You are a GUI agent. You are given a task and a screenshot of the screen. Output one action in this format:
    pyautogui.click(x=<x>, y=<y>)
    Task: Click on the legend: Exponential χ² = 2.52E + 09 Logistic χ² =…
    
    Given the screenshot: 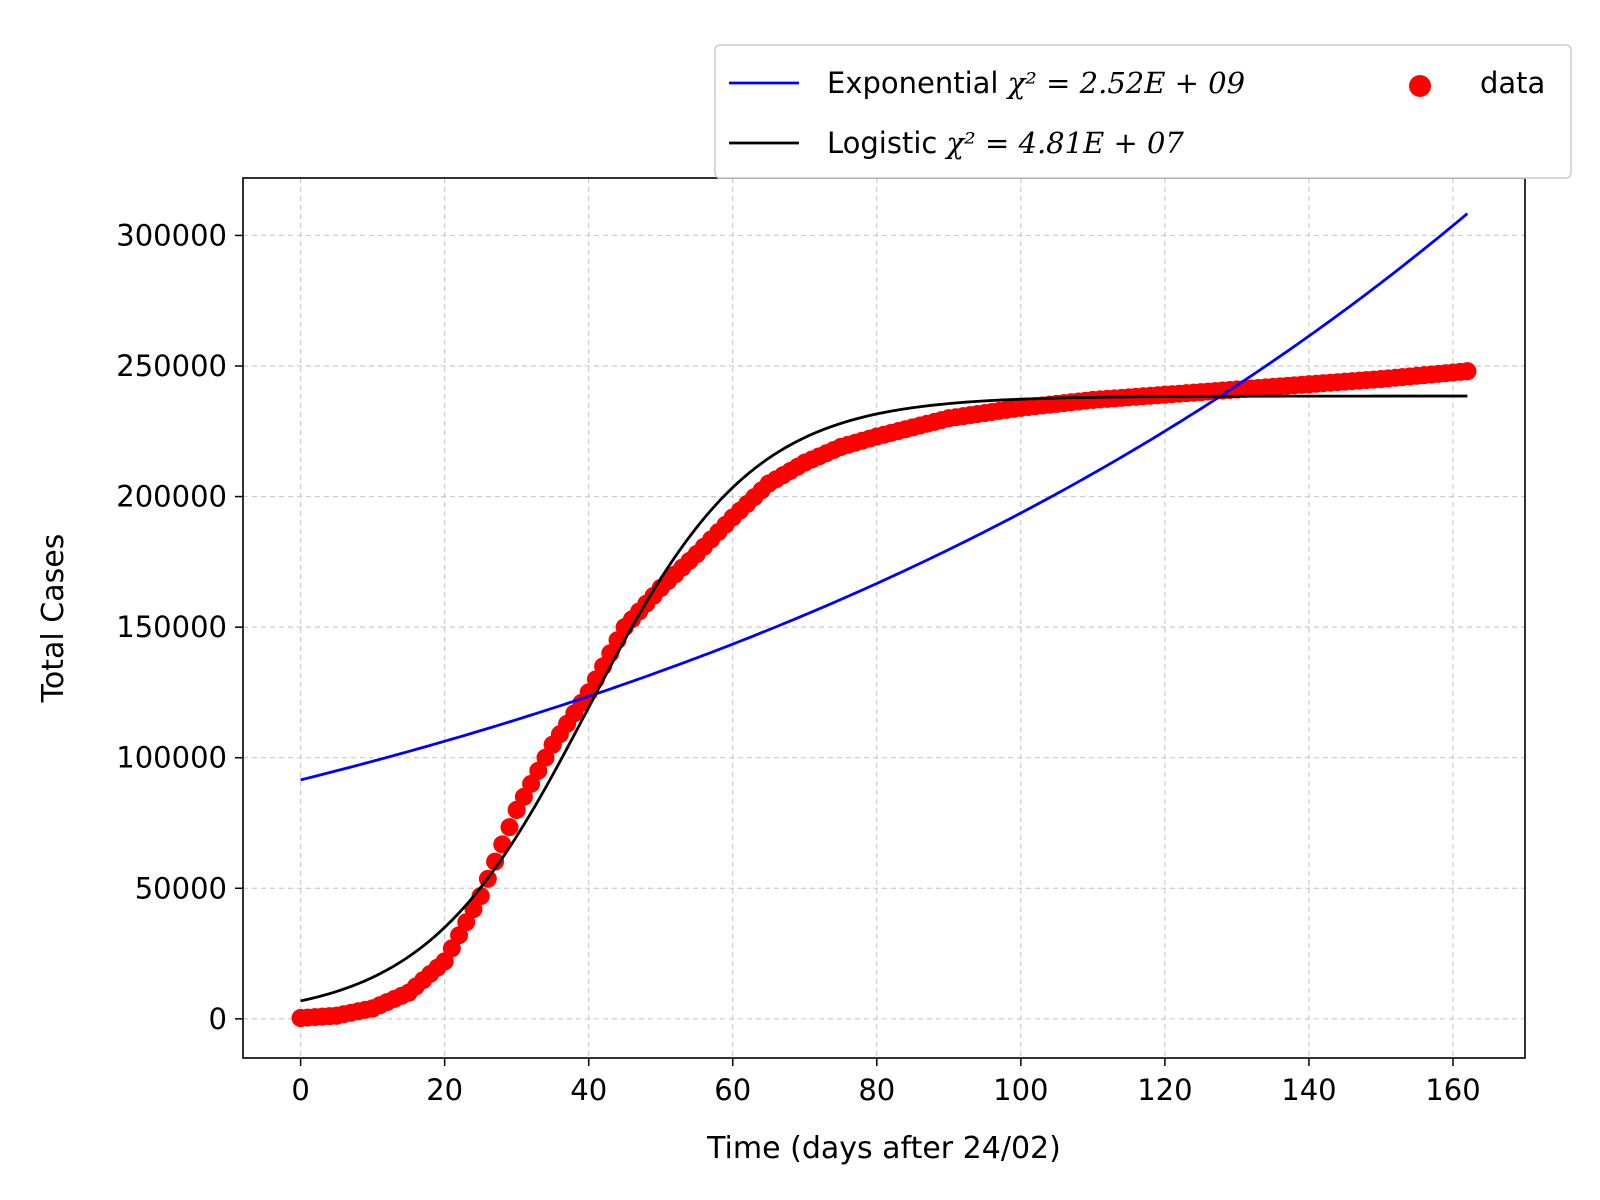 What is the action you would take?
    pyautogui.click(x=1143, y=111)
    